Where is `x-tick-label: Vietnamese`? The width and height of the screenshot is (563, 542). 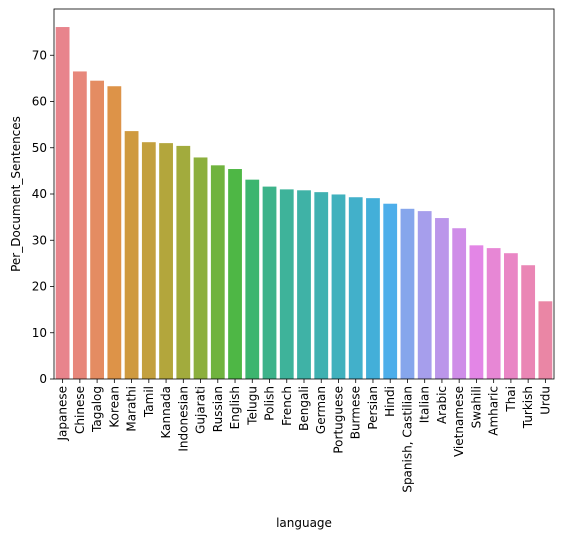
x-tick-label: Vietnamese is located at coordinates (459, 421).